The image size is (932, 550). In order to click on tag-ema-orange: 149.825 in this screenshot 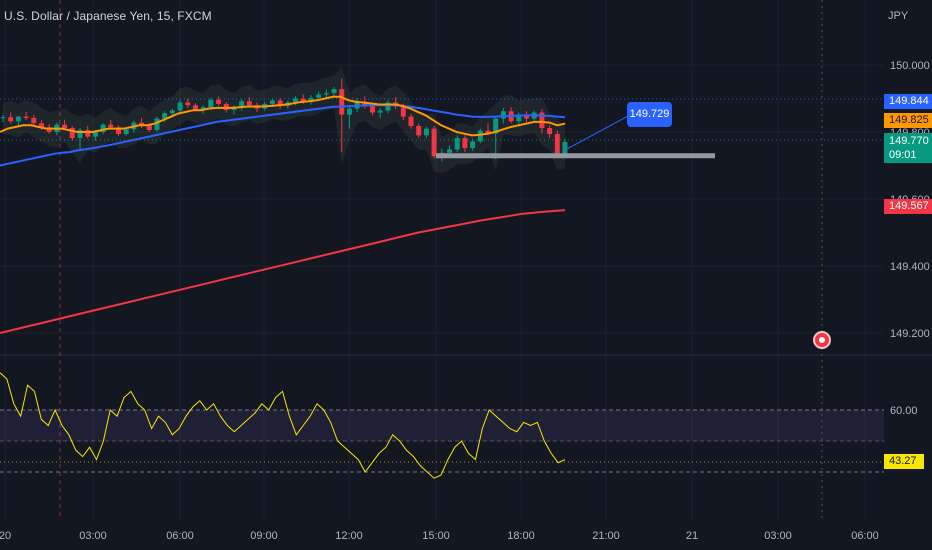, I will do `click(908, 120)`.